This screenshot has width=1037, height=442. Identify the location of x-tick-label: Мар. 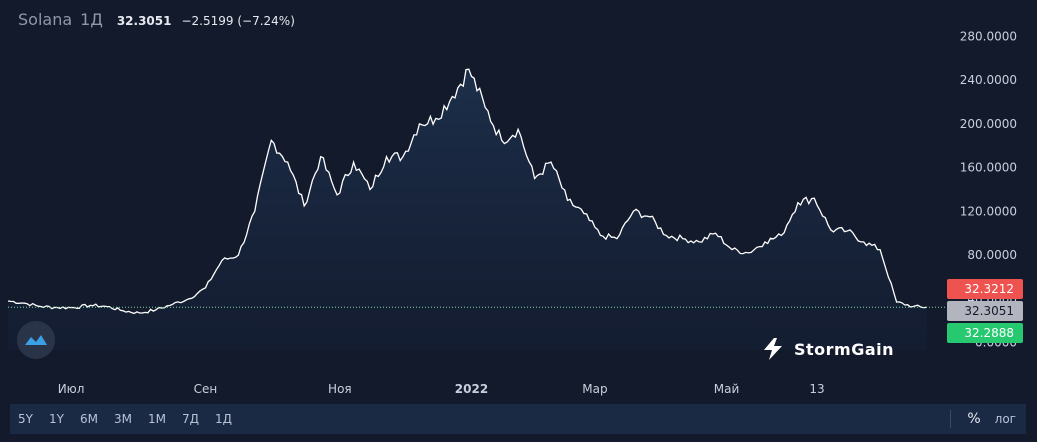
(594, 389).